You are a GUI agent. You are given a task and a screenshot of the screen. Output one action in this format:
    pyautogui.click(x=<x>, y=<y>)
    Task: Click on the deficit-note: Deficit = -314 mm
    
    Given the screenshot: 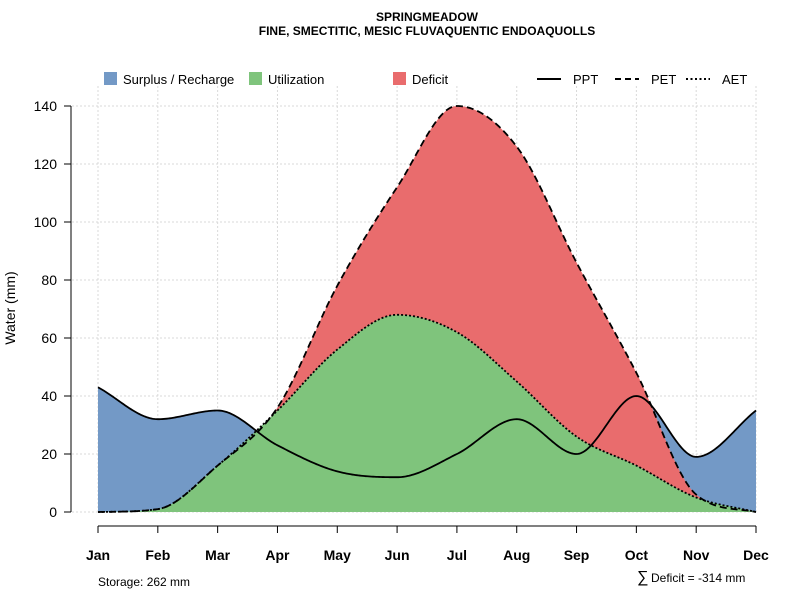 What is the action you would take?
    pyautogui.click(x=698, y=578)
    